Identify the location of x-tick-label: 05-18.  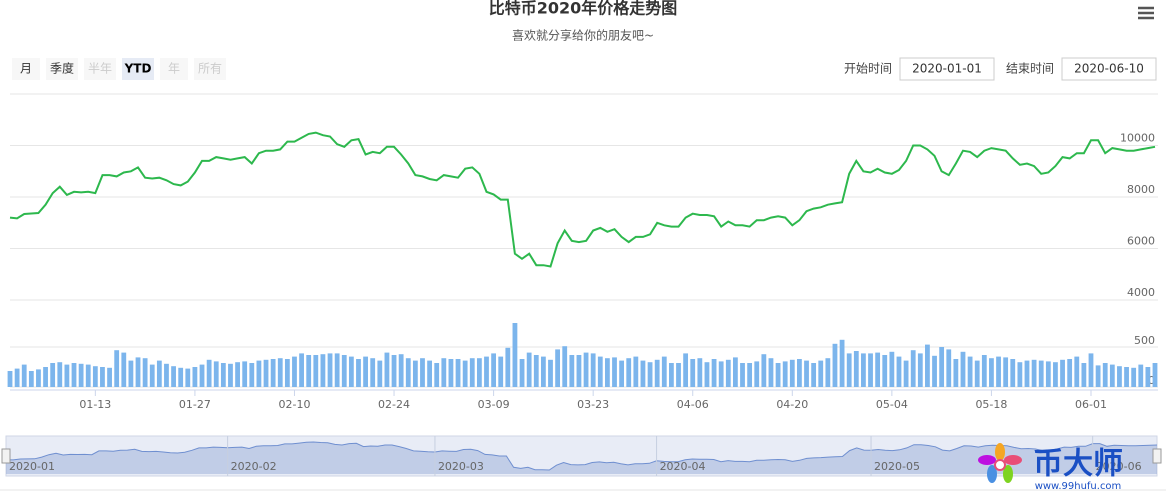
(991, 404).